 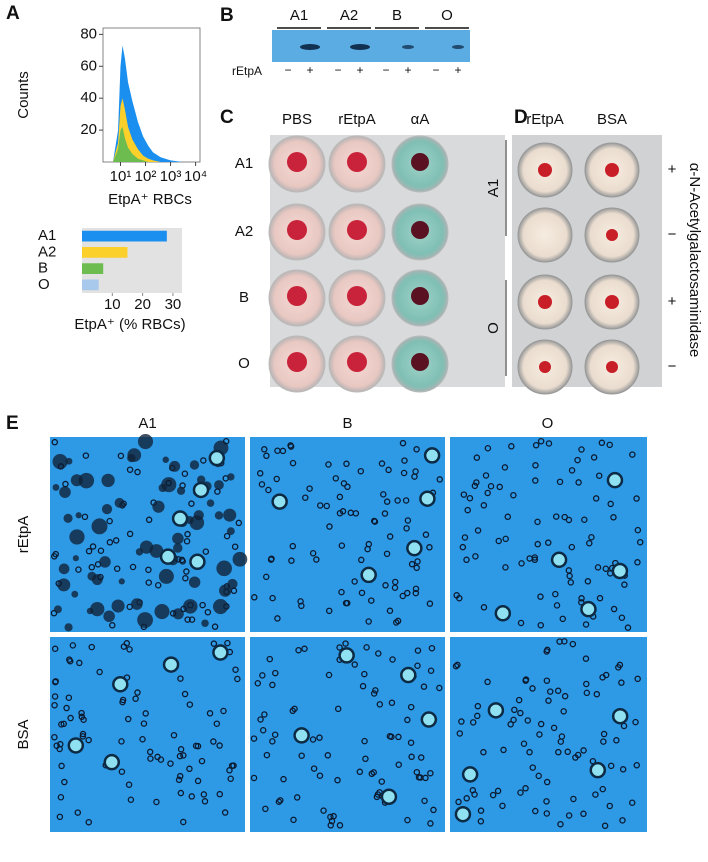 What do you see at coordinates (150, 199) in the screenshot?
I see `x-axis-label: EtpA⁺ RBCs` at bounding box center [150, 199].